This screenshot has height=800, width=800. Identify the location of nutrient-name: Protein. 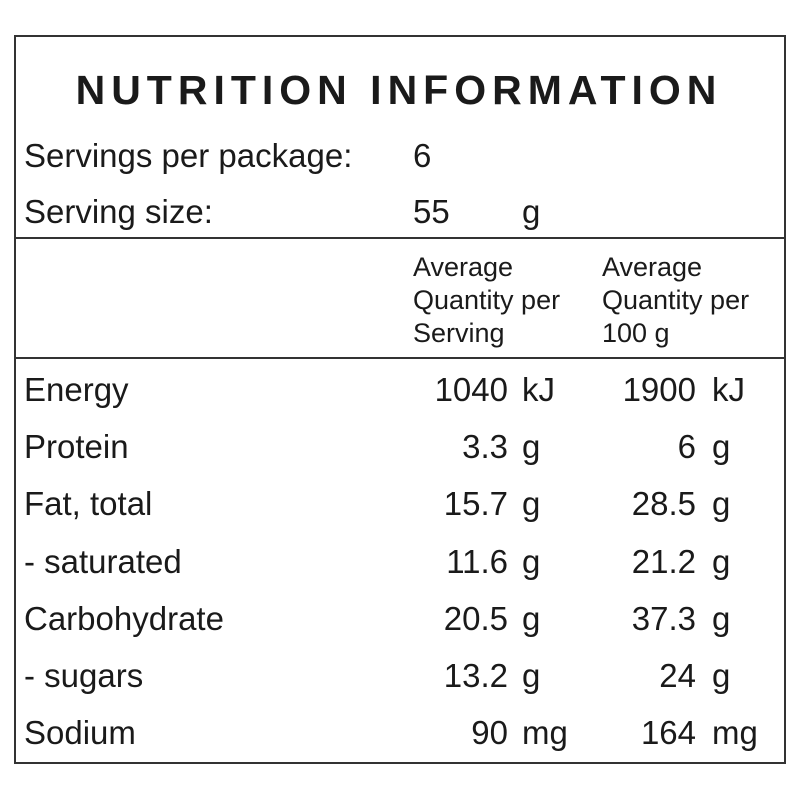
(76, 447).